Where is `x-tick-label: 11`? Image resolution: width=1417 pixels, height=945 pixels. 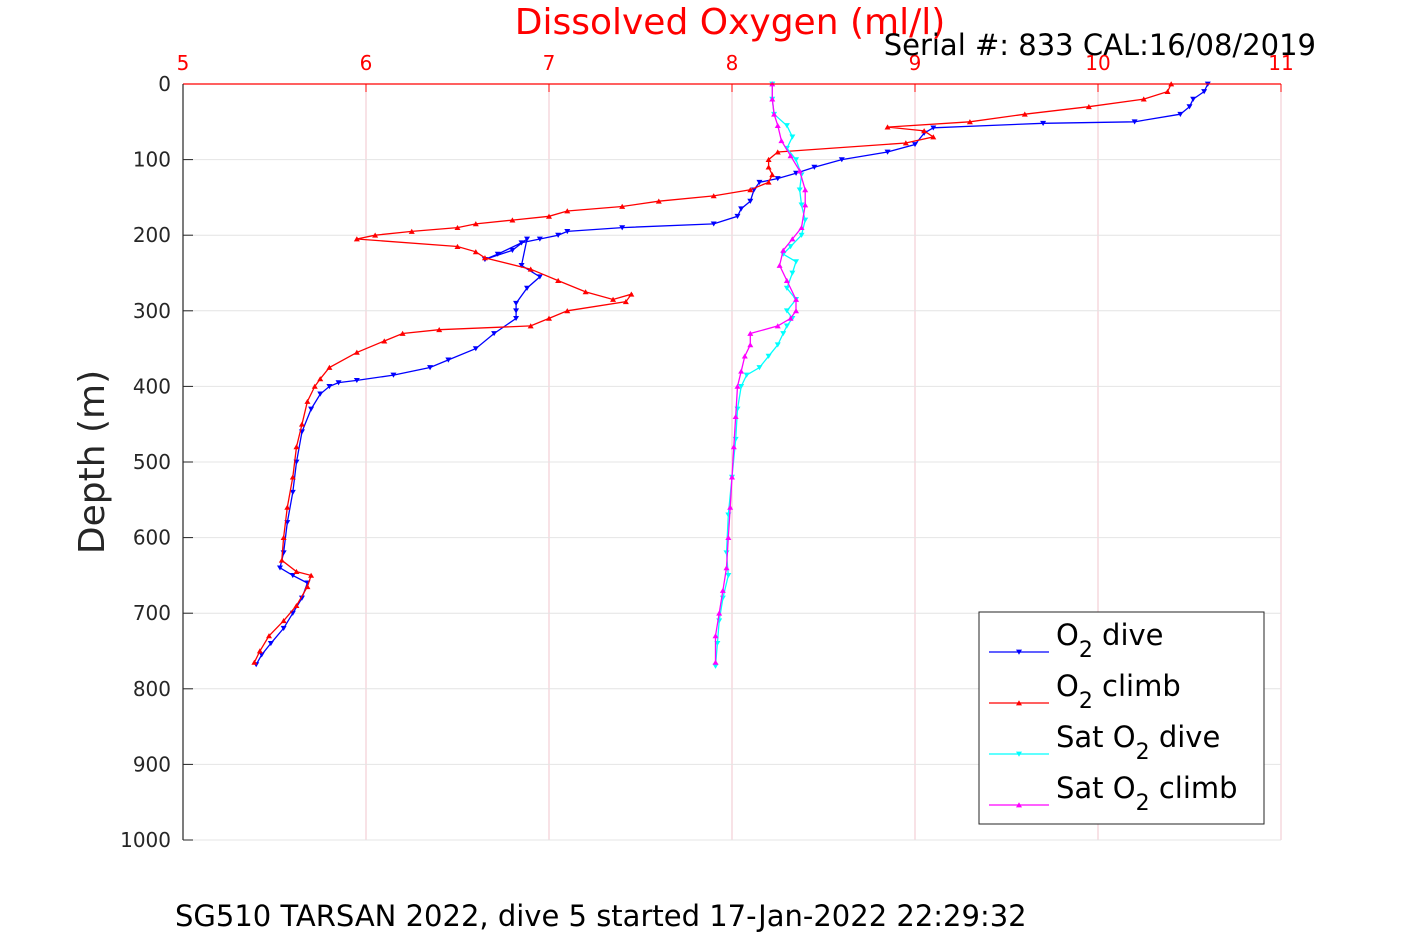 x-tick-label: 11 is located at coordinates (1280, 63).